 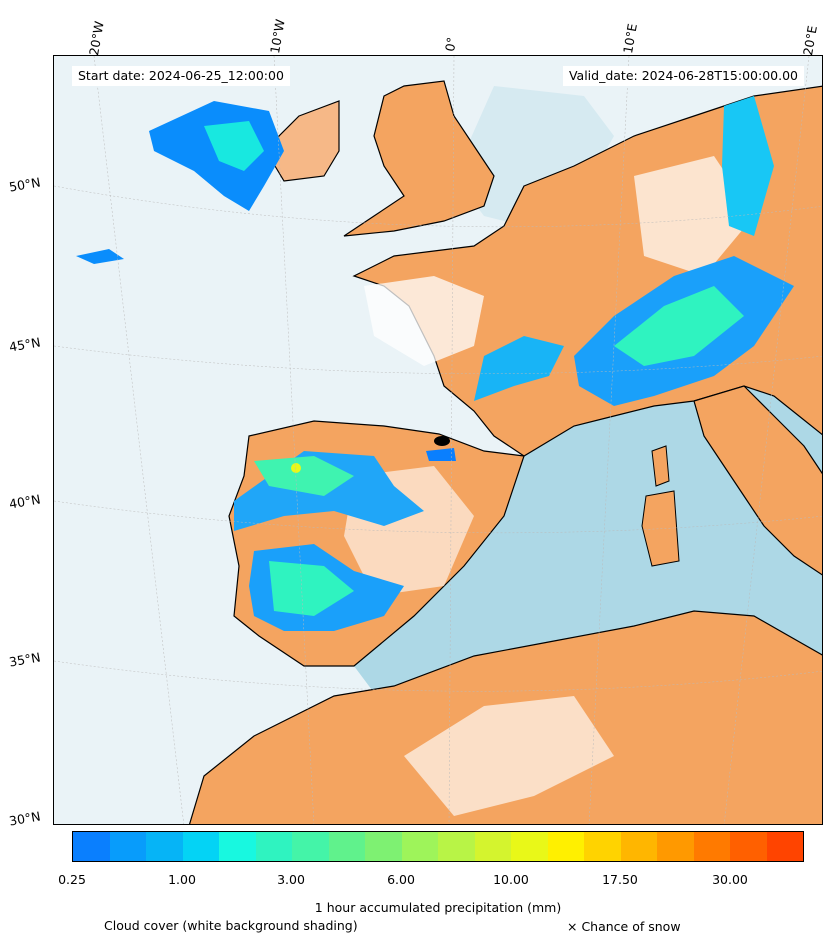 I want to click on colorbar-tick-label: 17.50, so click(x=620, y=879).